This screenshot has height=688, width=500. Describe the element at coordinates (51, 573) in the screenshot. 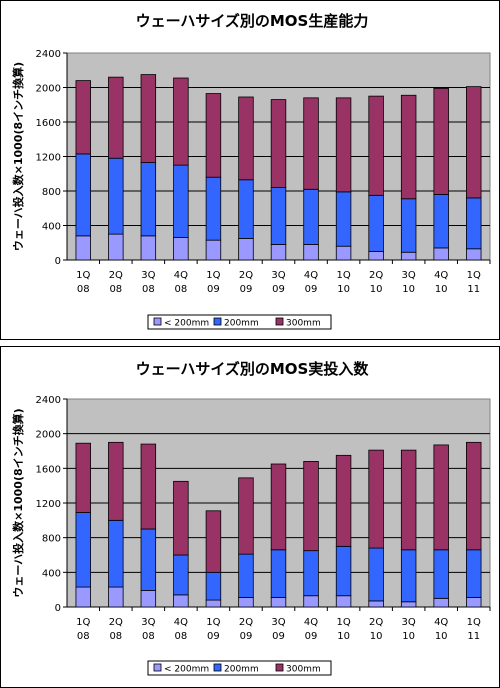

I see `y-tick-label: 400` at that location.